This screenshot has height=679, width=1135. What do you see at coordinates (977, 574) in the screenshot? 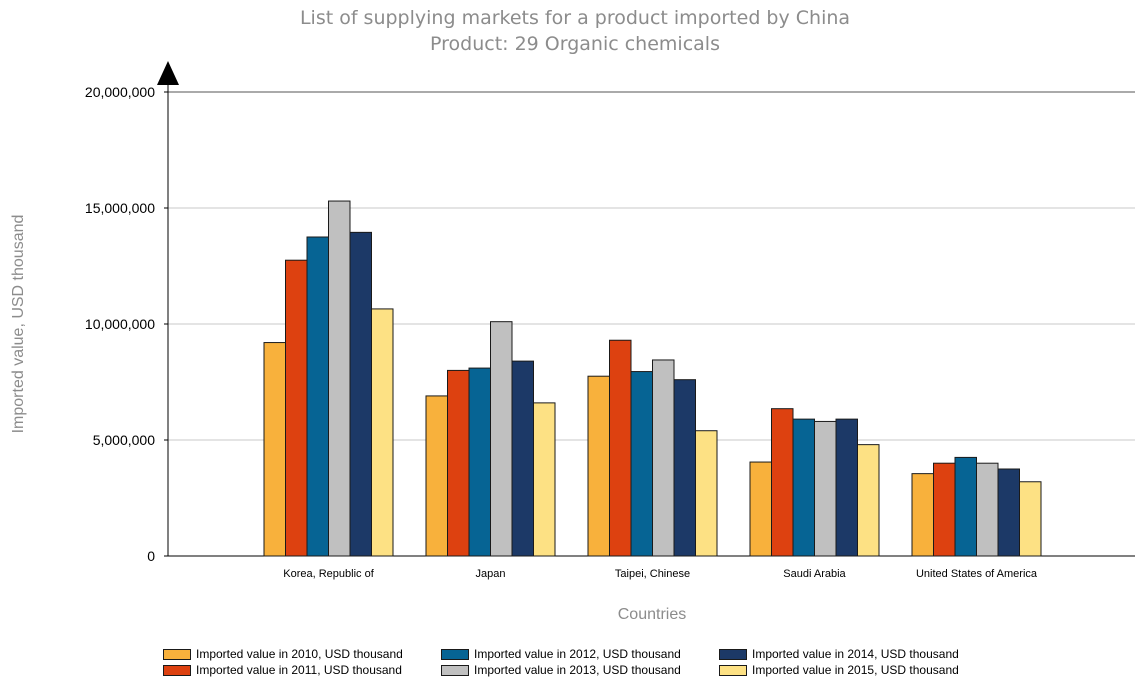
I see `x-tick-label: United States of America` at bounding box center [977, 574].